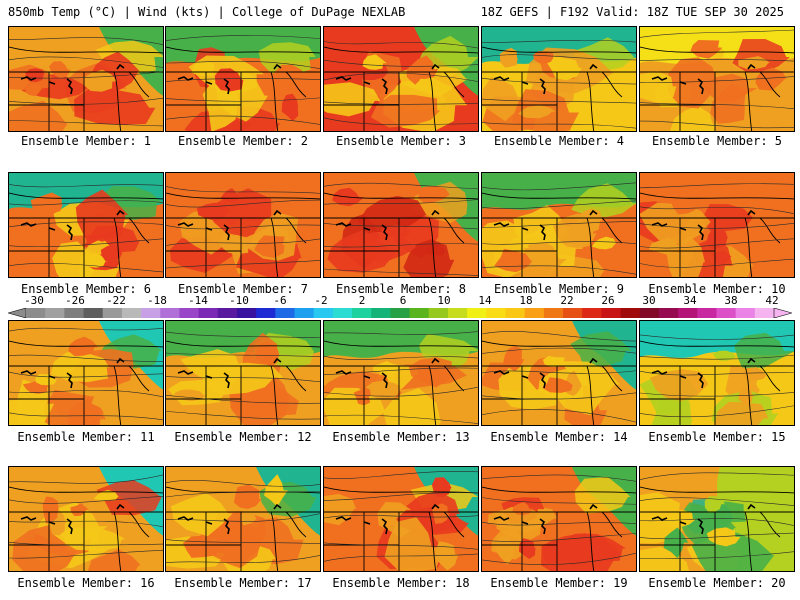 The image size is (800, 600). Describe the element at coordinates (401, 141) in the screenshot. I see `ensemble-member-label: Ensemble Member: 3` at that location.